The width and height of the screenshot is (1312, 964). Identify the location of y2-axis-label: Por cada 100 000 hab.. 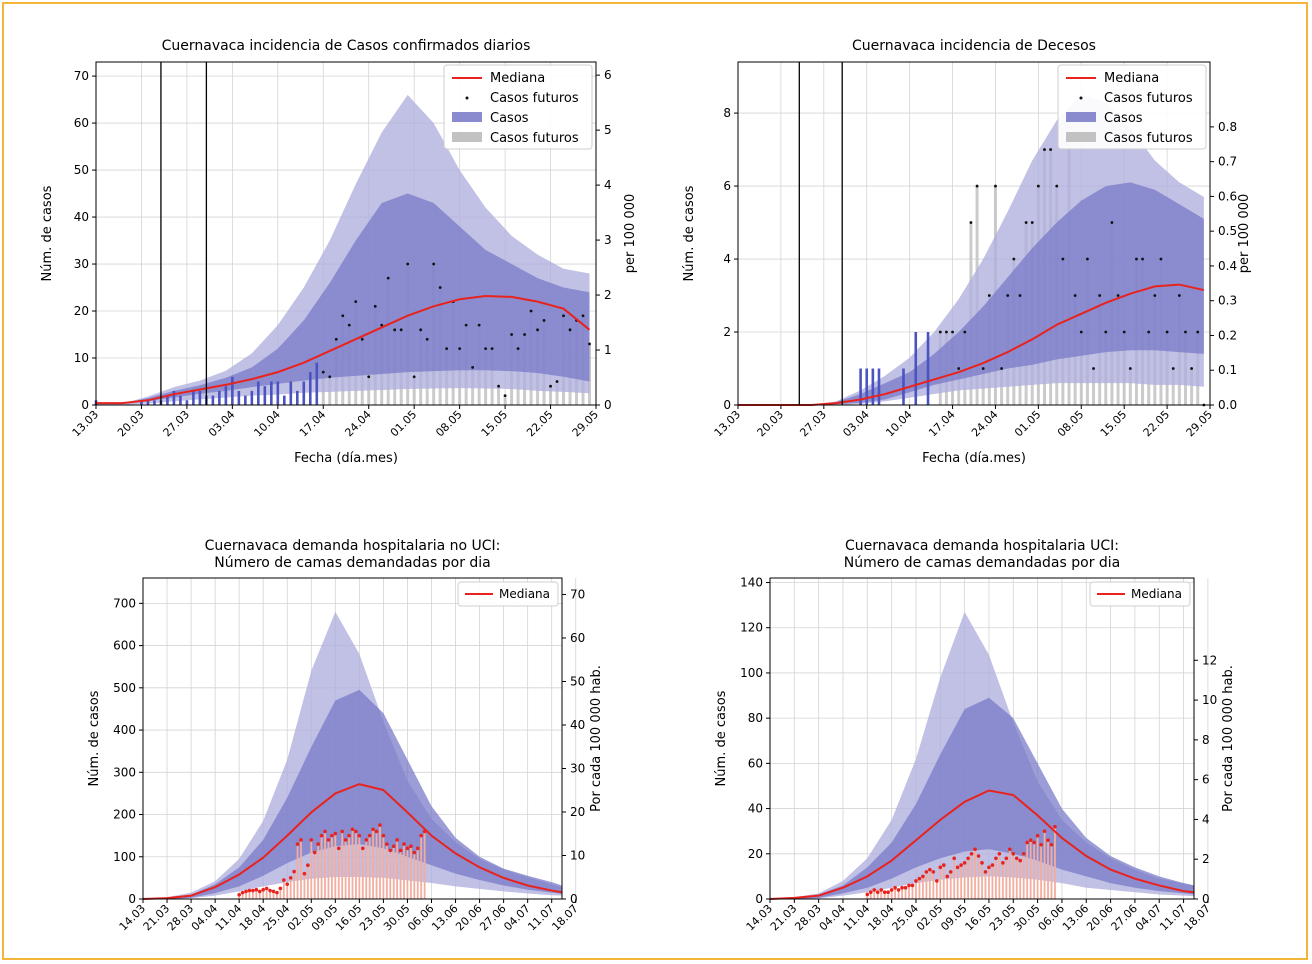
(596, 738).